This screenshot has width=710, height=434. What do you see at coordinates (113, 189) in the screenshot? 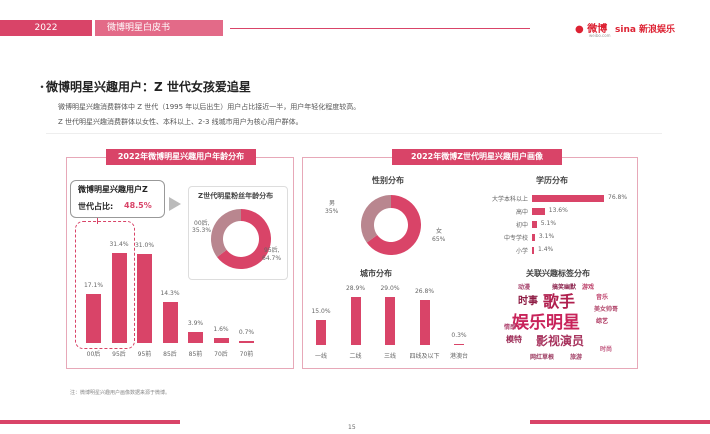
I see `callout-label-1: 微博明星兴趣用户Z` at bounding box center [113, 189].